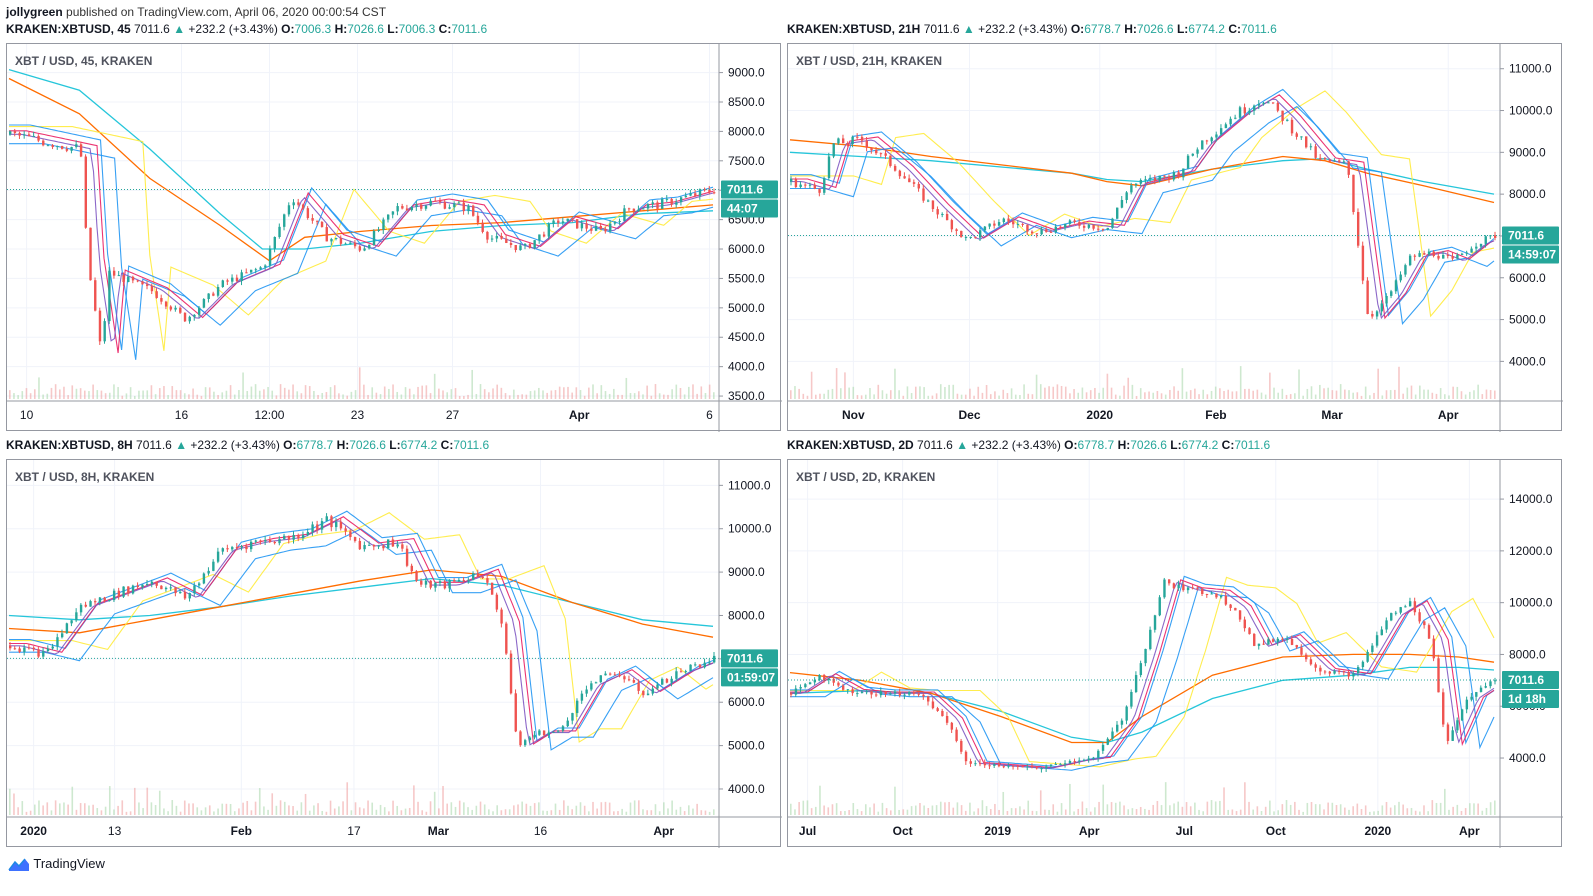  What do you see at coordinates (935, 445) in the screenshot?
I see `last-price: 7011.6` at bounding box center [935, 445].